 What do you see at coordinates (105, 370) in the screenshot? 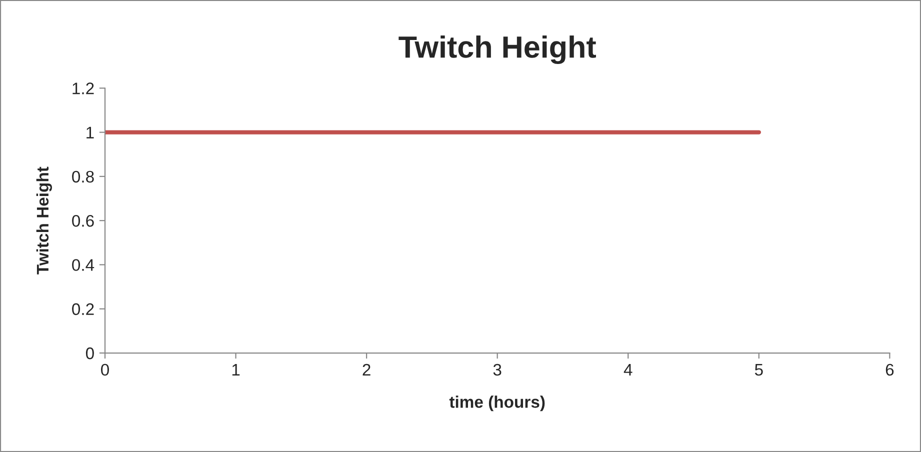
I see `x-tick-label: 0` at bounding box center [105, 370].